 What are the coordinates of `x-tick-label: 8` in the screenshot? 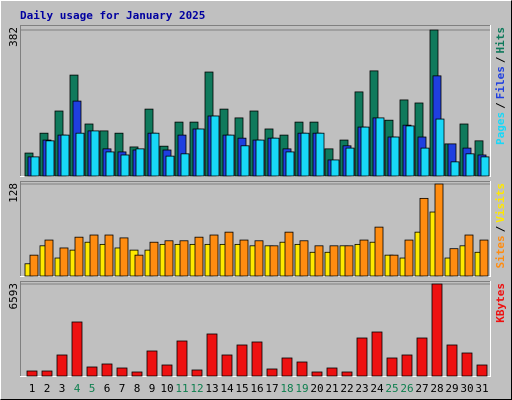 It's located at (137, 388).